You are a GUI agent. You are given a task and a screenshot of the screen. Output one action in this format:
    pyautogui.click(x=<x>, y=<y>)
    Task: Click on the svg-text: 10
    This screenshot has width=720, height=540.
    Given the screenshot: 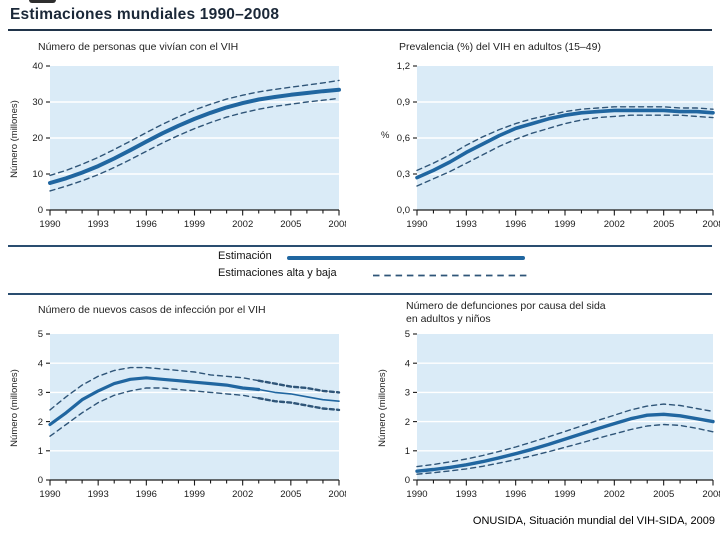 What is the action you would take?
    pyautogui.click(x=37, y=174)
    